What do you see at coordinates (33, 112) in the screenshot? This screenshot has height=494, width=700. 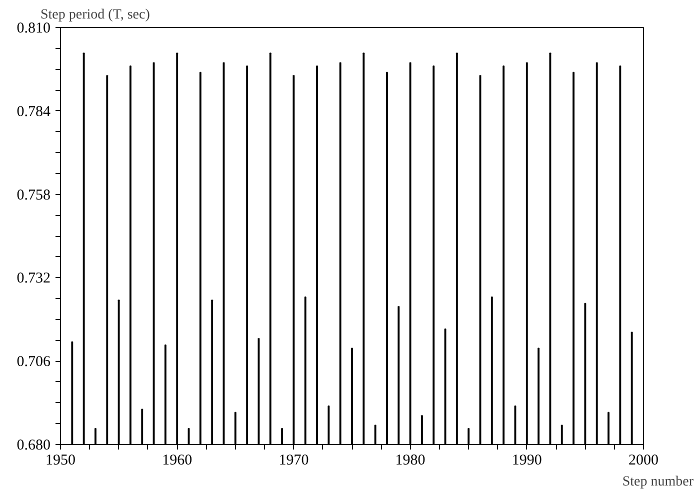 I see `y-tick-label: 0.784` at bounding box center [33, 112].